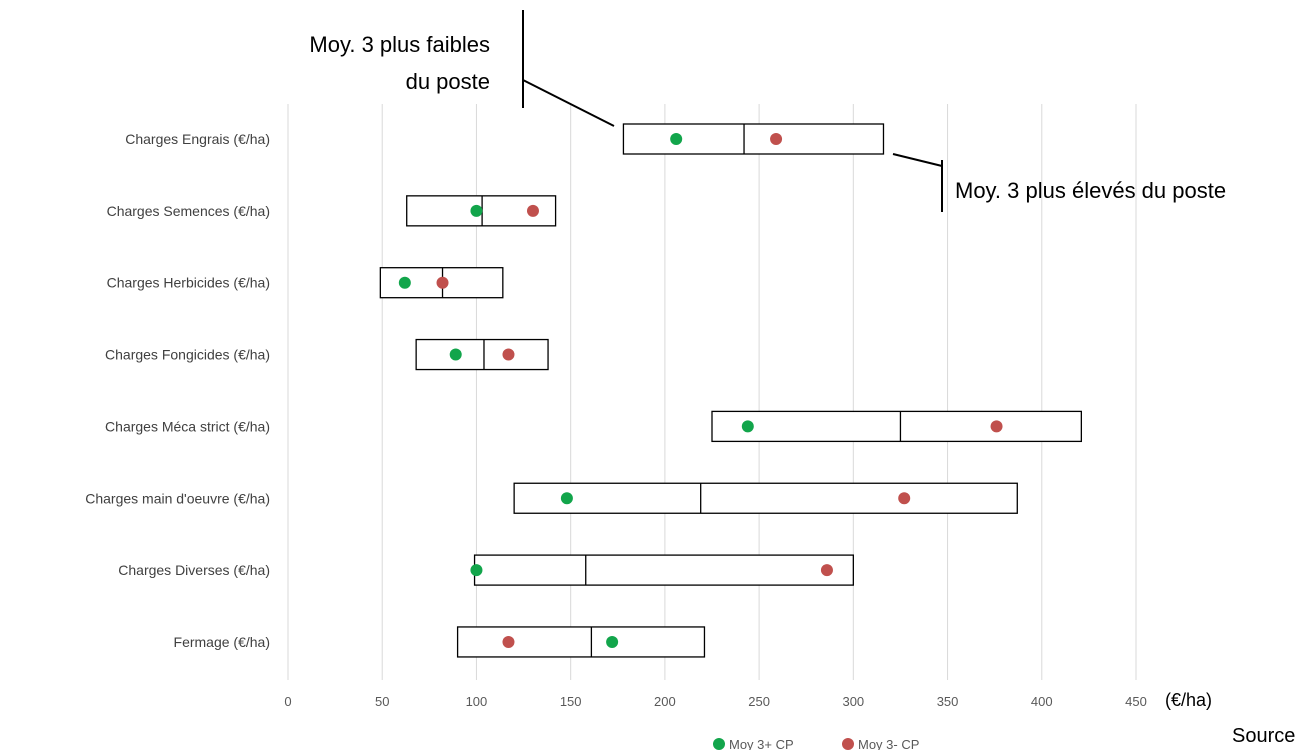 This screenshot has width=1314, height=750. I want to click on x-tick-label: 400, so click(1042, 701).